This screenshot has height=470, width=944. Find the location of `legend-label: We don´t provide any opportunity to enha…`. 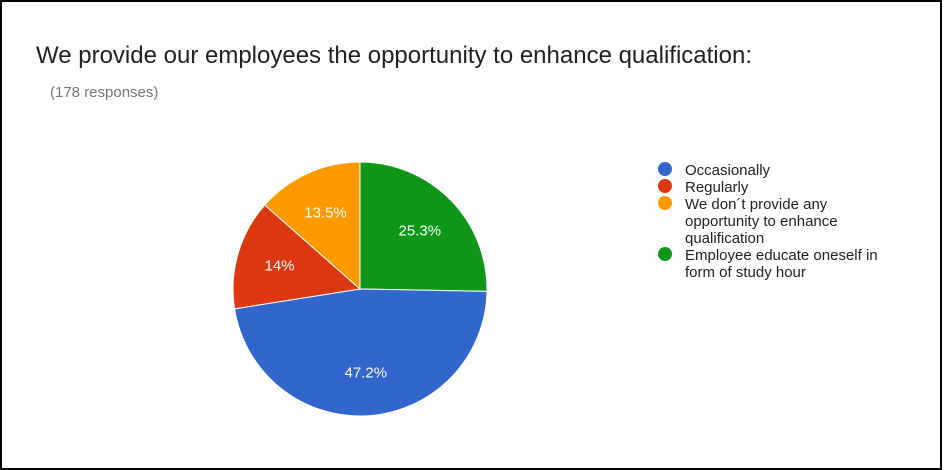

legend-label: We don´t provide any opportunity to enha… is located at coordinates (785, 221).